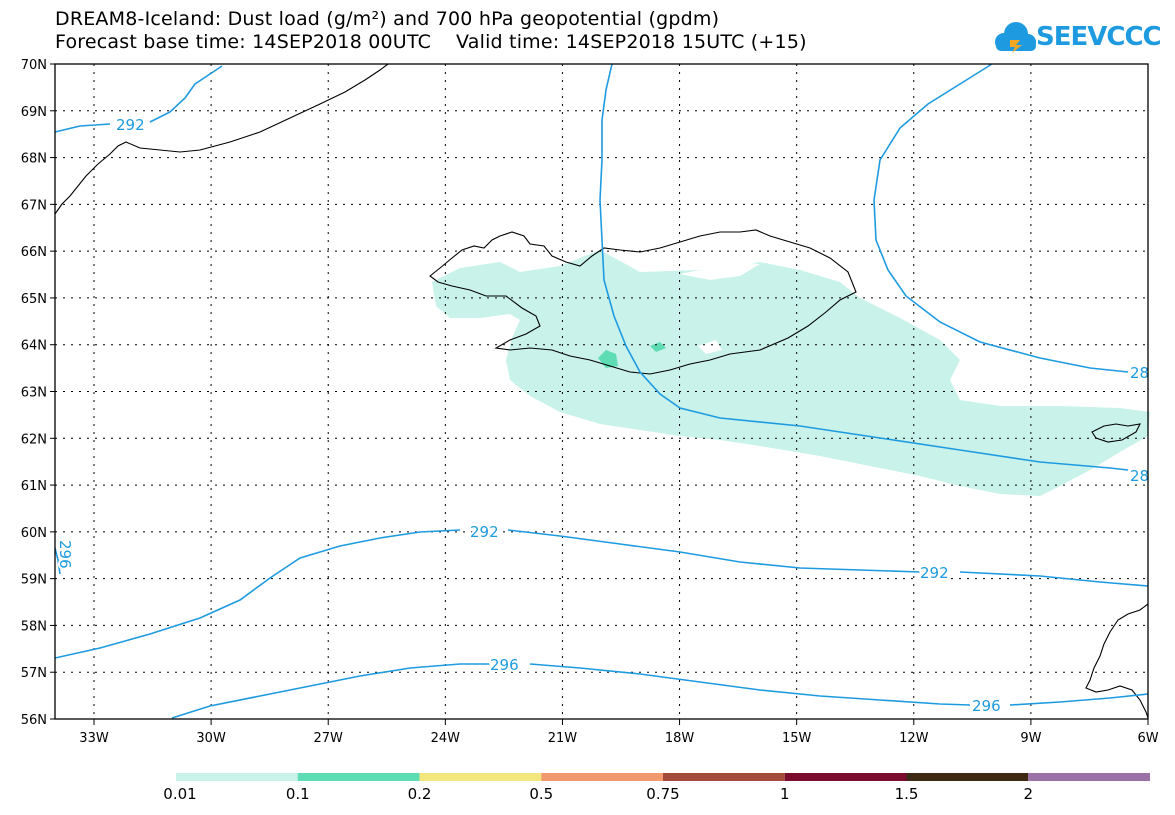  I want to click on greenland-coast, so click(221, 139).